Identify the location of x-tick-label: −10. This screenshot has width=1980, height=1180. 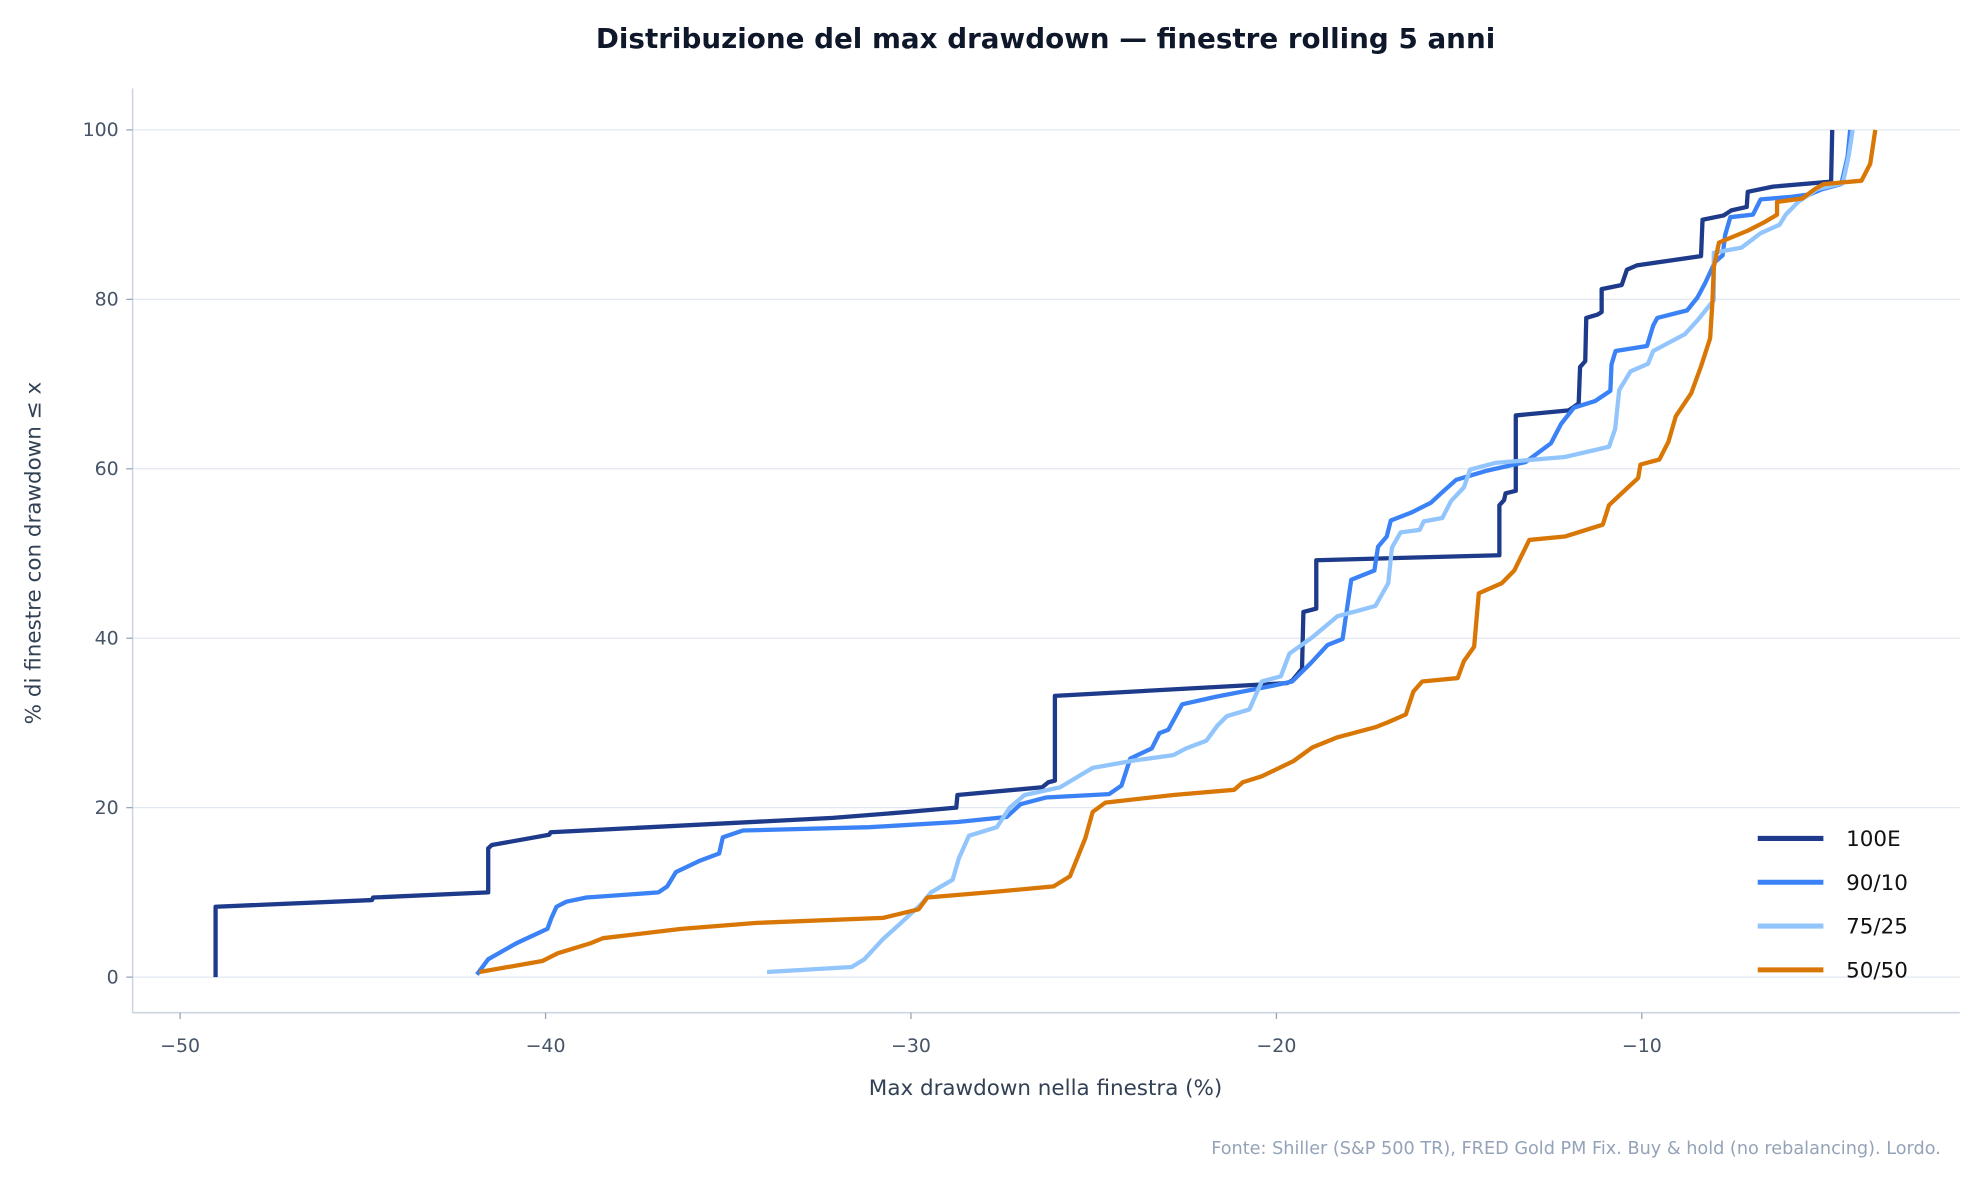
(1642, 1046).